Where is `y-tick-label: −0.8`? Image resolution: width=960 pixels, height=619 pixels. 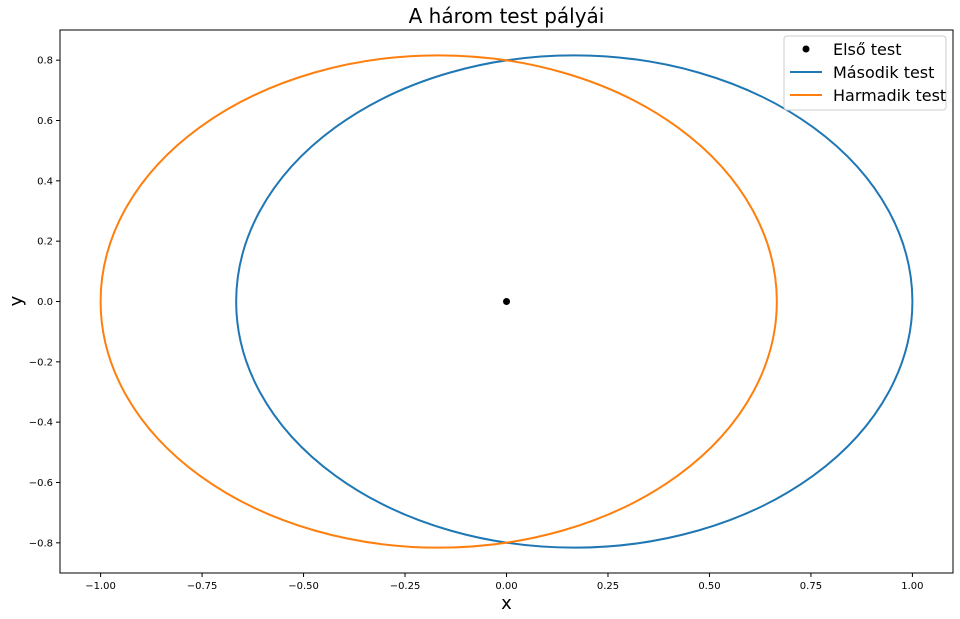
y-tick-label: −0.8 is located at coordinates (41, 543).